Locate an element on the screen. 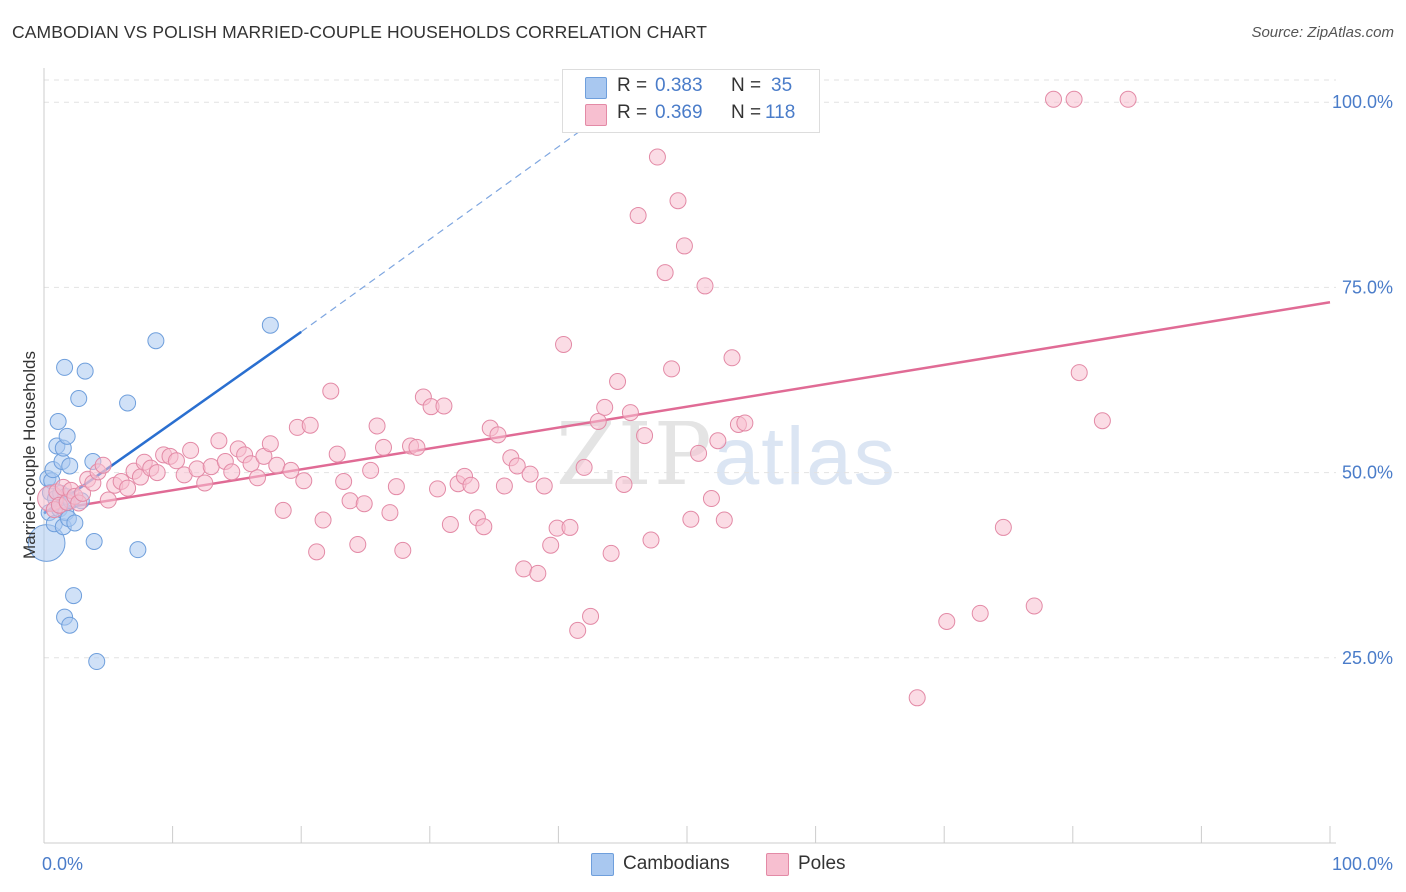  x-tick-label-min: 0.0% is located at coordinates (62, 864).